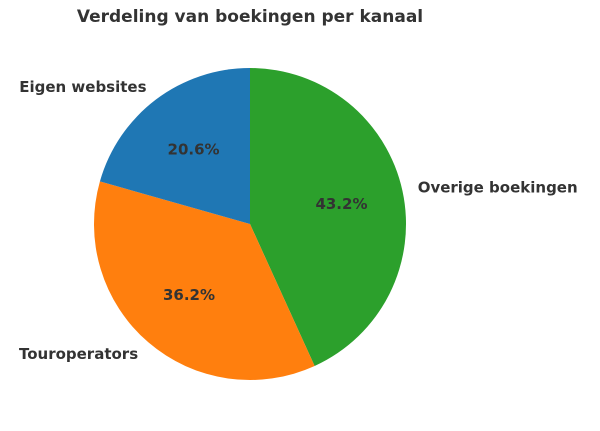 The image size is (600, 431). What do you see at coordinates (189, 295) in the screenshot?
I see `pie-percent-label: 36.2%` at bounding box center [189, 295].